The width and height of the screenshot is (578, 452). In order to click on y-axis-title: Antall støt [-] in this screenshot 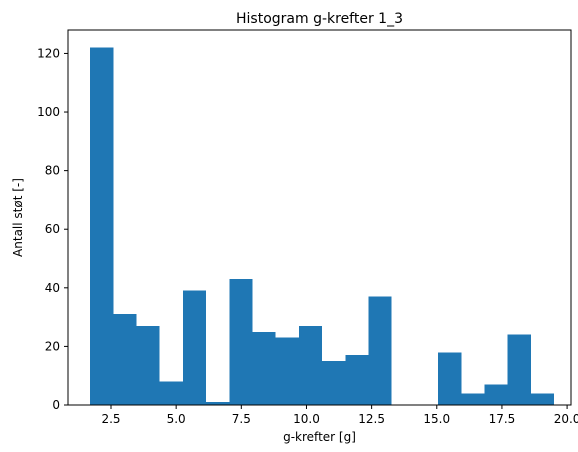, I will do `click(18, 217)`.